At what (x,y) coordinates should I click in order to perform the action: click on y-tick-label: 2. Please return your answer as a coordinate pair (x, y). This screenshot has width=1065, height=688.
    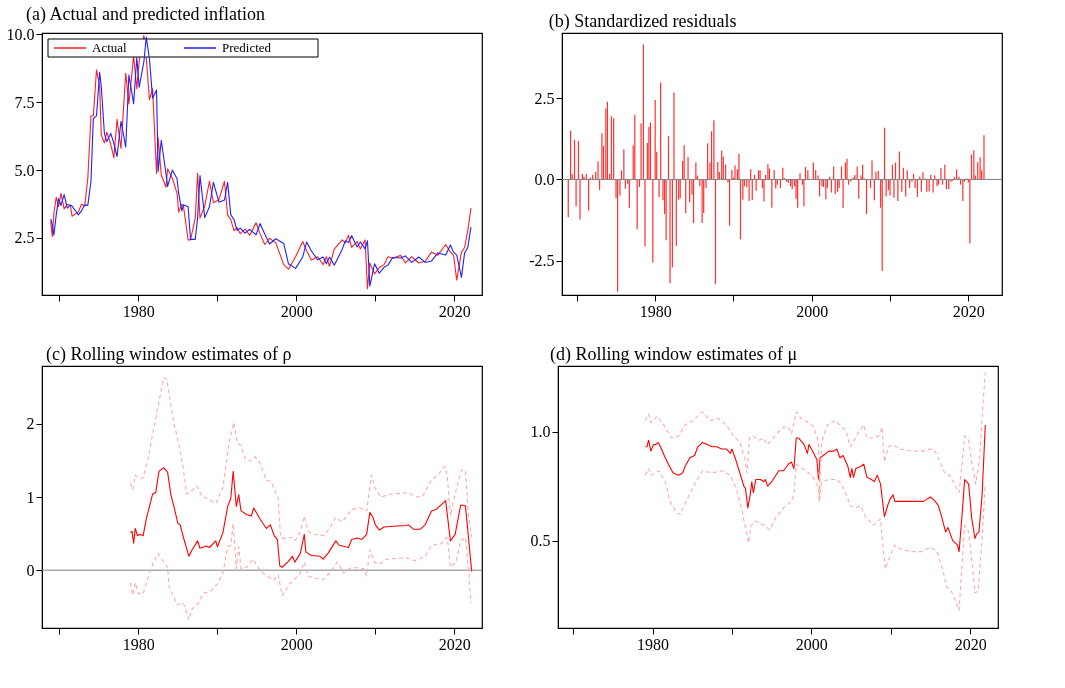
    Looking at the image, I should click on (30, 424).